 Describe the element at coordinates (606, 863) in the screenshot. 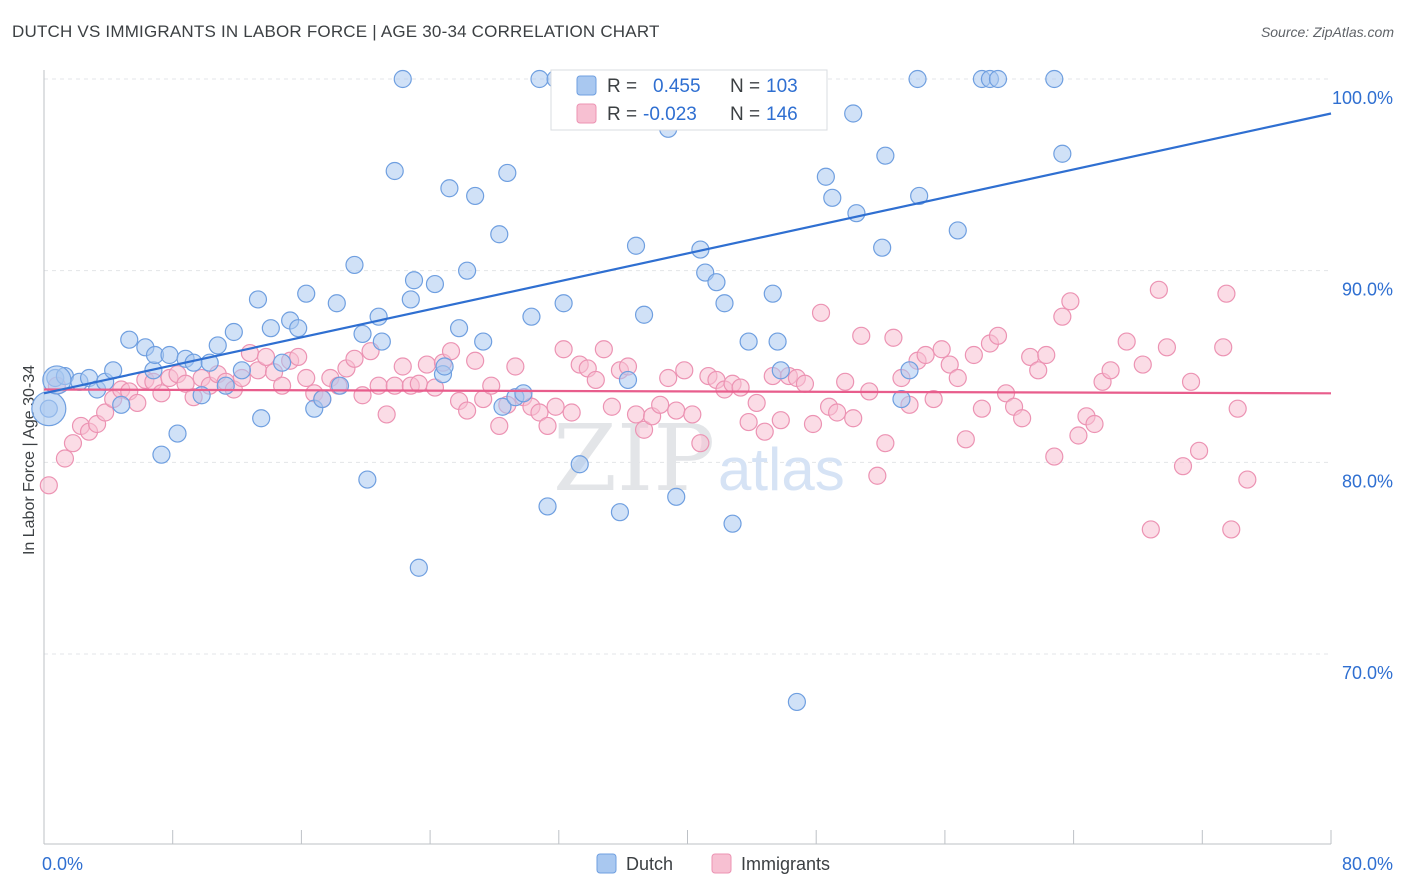

I see `legend-dutch-swatch` at that location.